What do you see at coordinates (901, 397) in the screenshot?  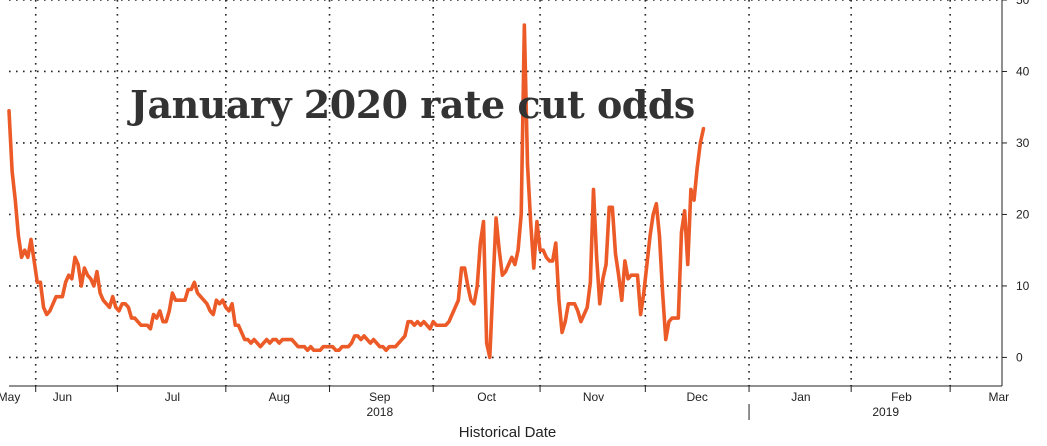 I see `x-tick-label-feb: Feb` at bounding box center [901, 397].